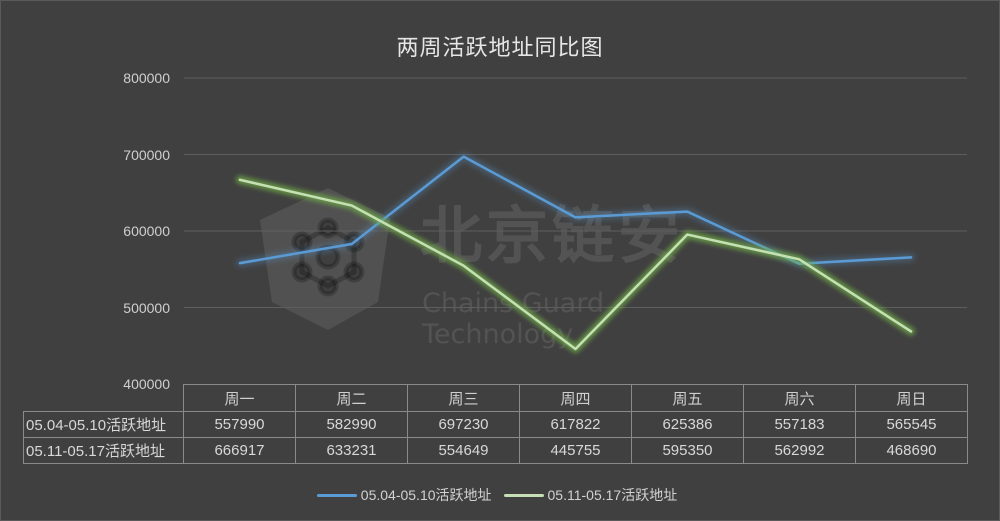 This screenshot has height=521, width=1000. I want to click on y-tick-label: 800000, so click(146, 78).